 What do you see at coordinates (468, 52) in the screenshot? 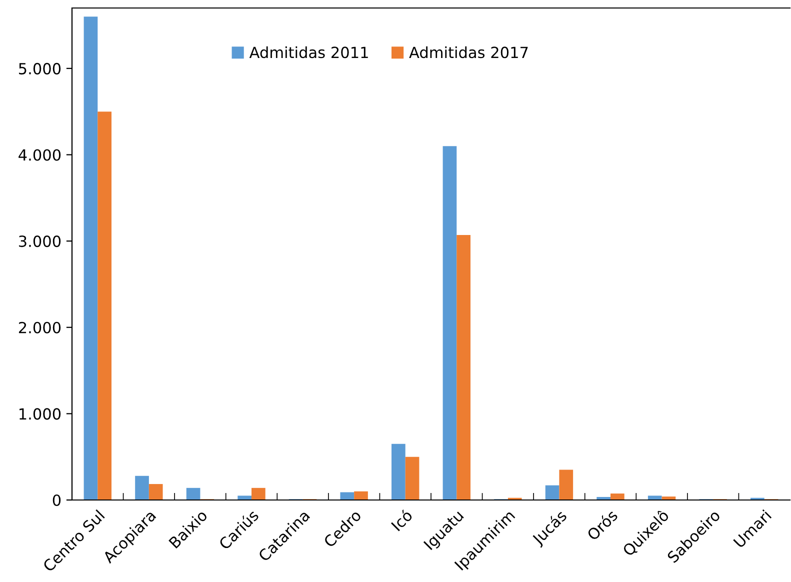
I see `legend-label: Admitidas 2017` at bounding box center [468, 52].